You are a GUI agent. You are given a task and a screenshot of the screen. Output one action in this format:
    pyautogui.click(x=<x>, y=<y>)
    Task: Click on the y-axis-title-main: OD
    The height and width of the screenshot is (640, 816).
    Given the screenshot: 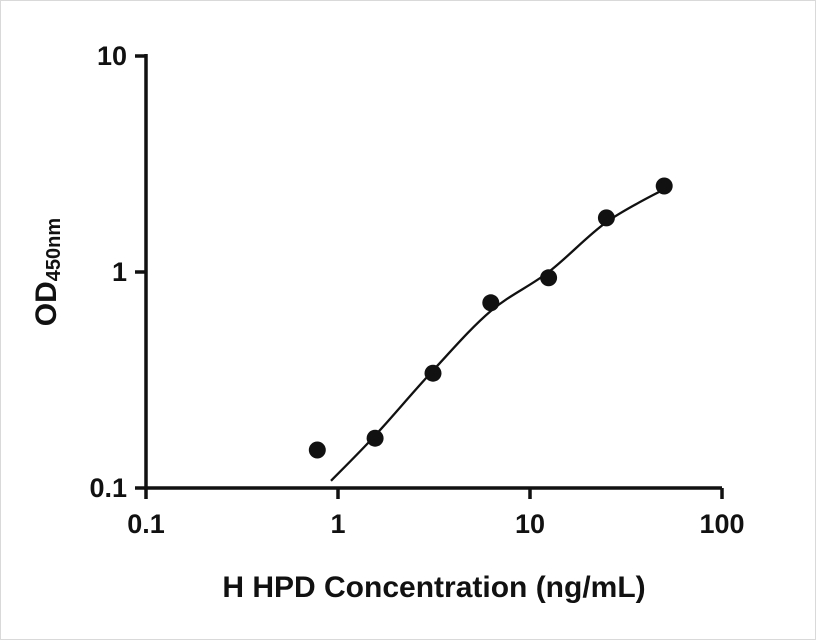 What is the action you would take?
    pyautogui.click(x=46, y=304)
    